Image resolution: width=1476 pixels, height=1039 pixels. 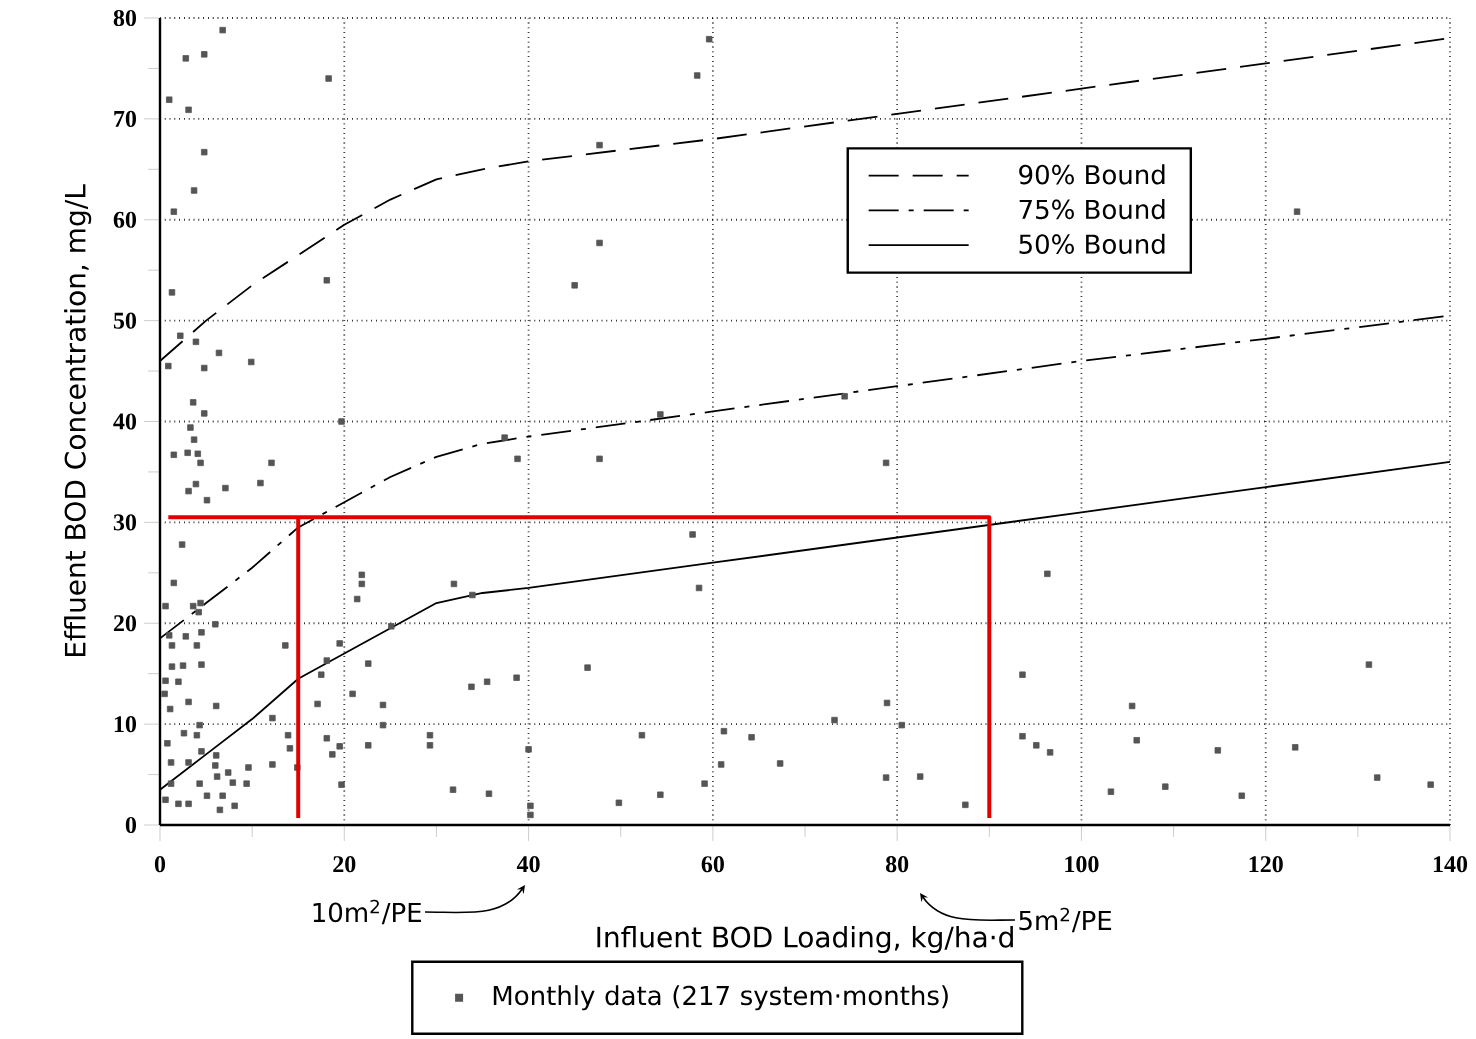 I want to click on x-tick-label: 80, so click(x=897, y=864).